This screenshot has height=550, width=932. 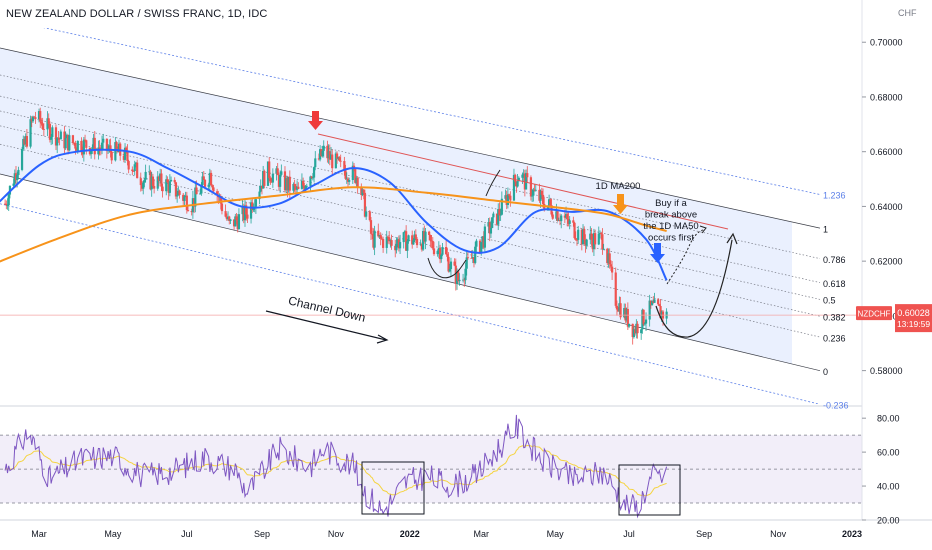 I want to click on fib-level-label: 0.5, so click(x=829, y=301).